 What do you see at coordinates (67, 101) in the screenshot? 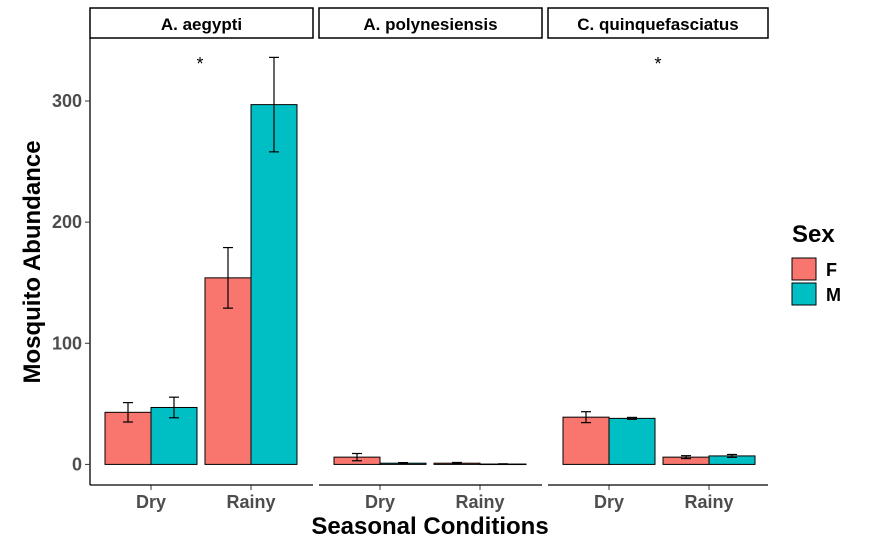
I see `y-tick-label: 300` at bounding box center [67, 101].